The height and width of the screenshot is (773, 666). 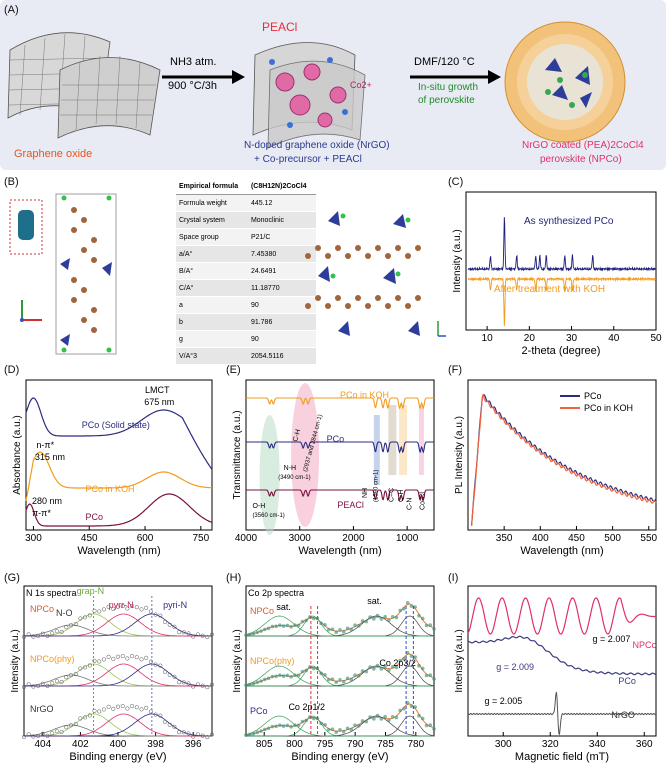 What do you see at coordinates (593, 396) in the screenshot?
I see `legend-label: PCo` at bounding box center [593, 396].